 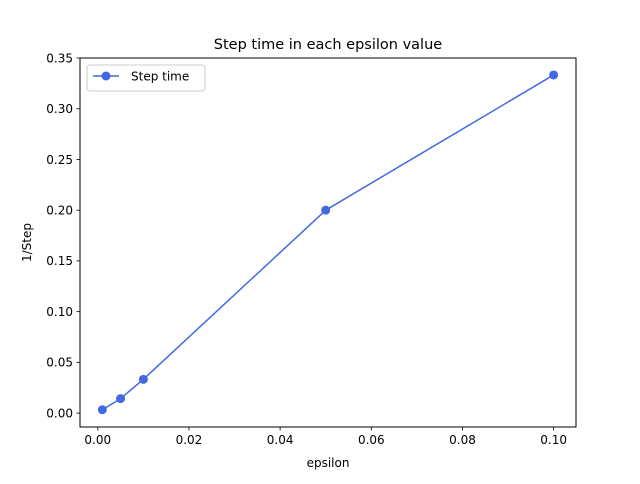 What do you see at coordinates (280, 440) in the screenshot?
I see `x-tick-label: 0.04` at bounding box center [280, 440].